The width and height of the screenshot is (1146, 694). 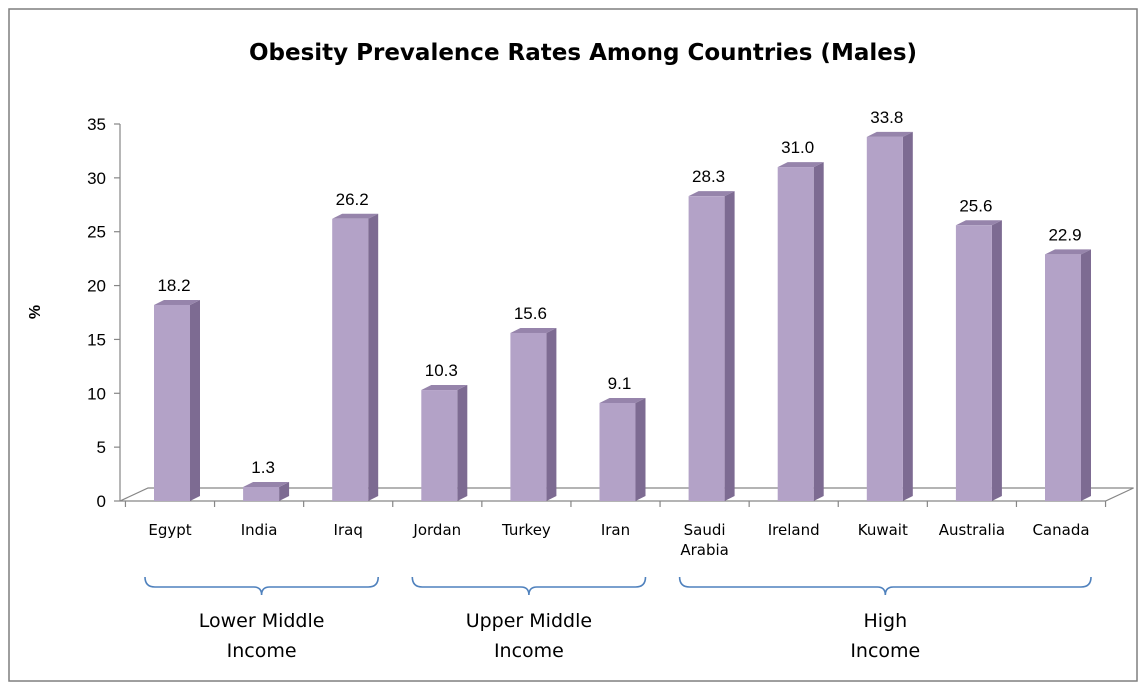 What do you see at coordinates (96, 339) in the screenshot?
I see `y-tick-label: 15` at bounding box center [96, 339].